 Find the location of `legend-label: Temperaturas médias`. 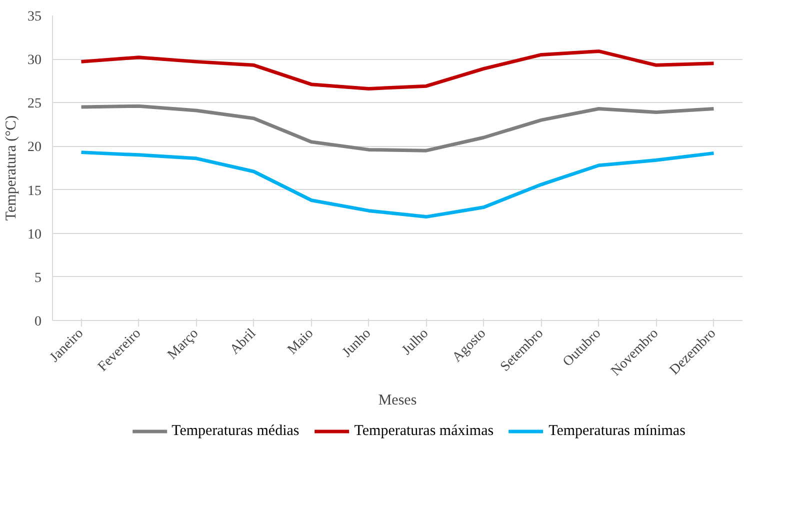

legend-label: Temperaturas médias is located at coordinates (236, 431).